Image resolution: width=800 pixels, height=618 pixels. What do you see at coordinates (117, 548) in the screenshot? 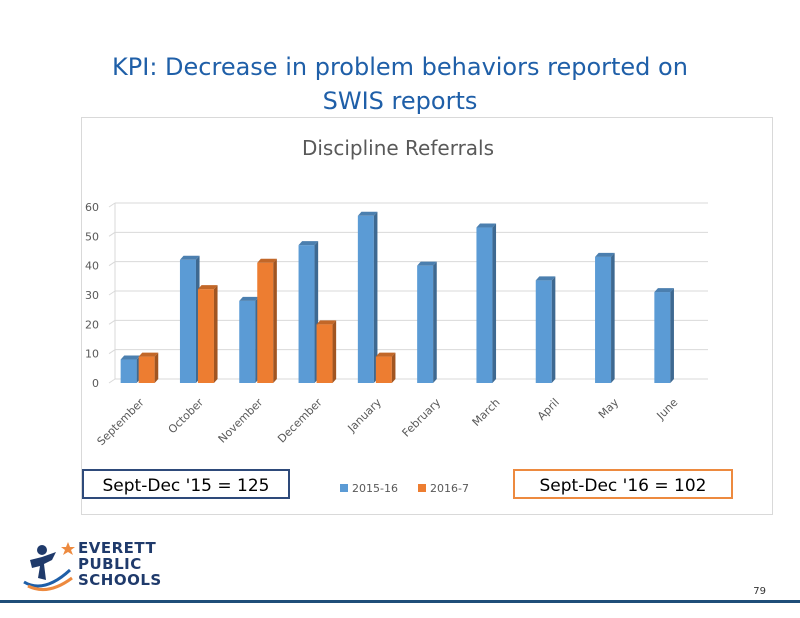
I see `logo-line1: EVERETT` at bounding box center [117, 548].